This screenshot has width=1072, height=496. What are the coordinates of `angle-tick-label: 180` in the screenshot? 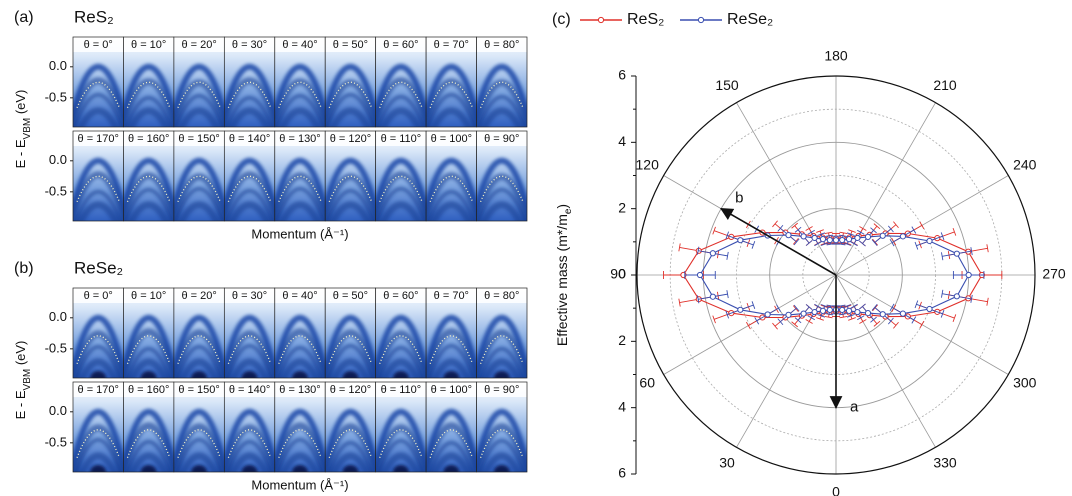 It's located at (836, 56).